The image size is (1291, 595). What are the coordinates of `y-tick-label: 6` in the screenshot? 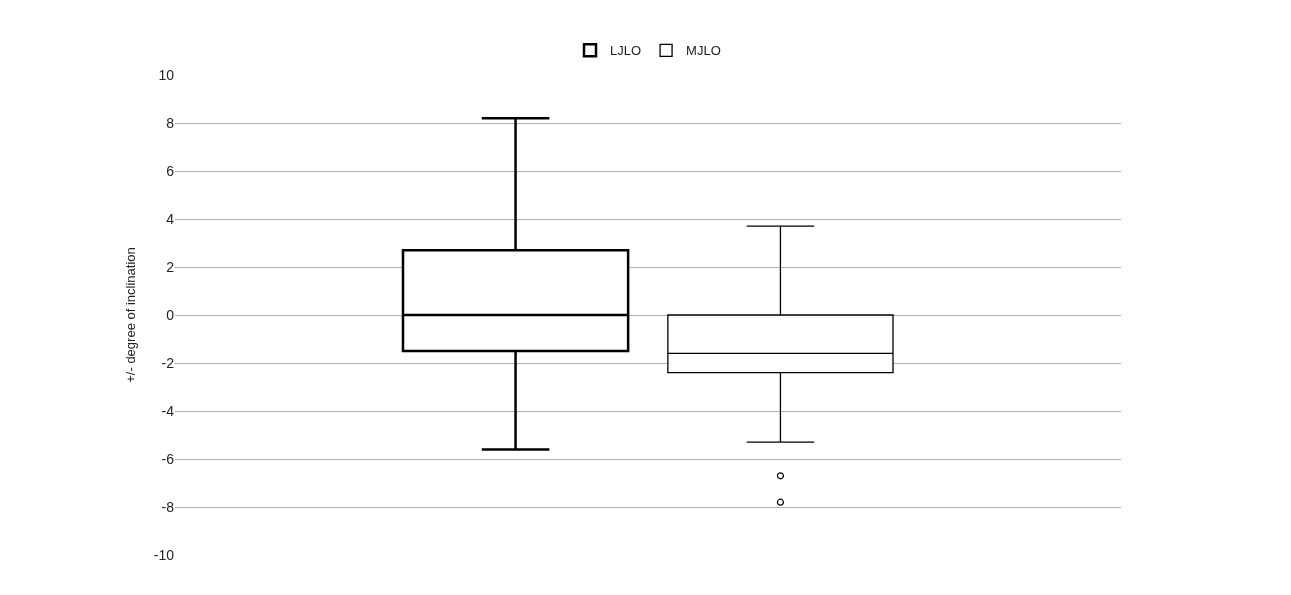 It's located at (170, 170).